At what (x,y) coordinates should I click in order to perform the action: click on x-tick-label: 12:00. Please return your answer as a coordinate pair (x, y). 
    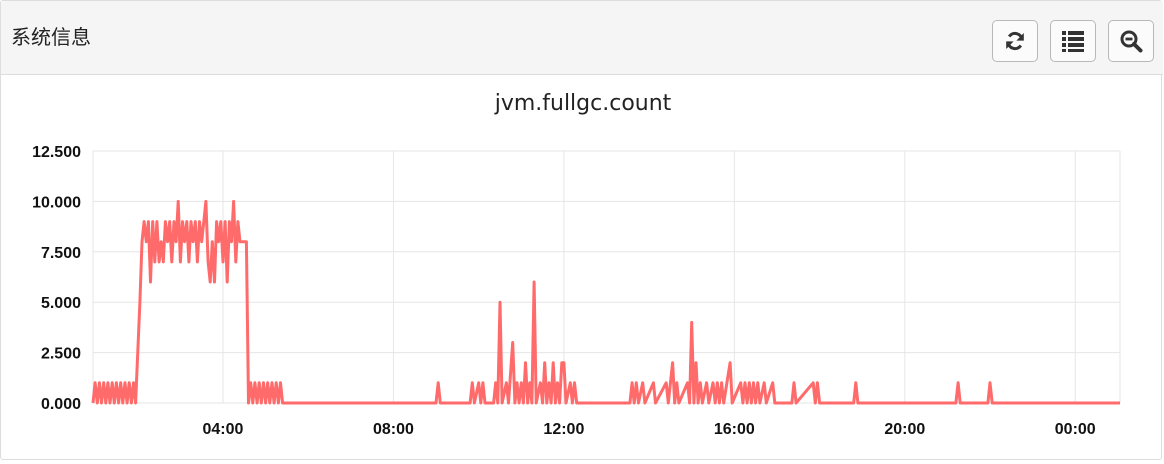
    Looking at the image, I should click on (563, 429).